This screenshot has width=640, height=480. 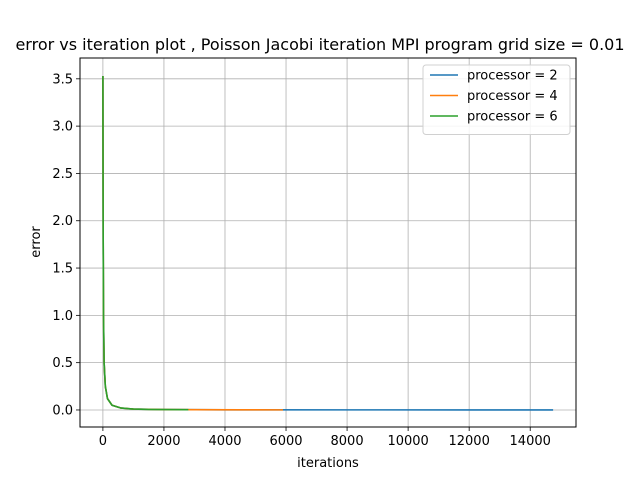 I want to click on legend-label-2: processor = 4, so click(x=512, y=96).